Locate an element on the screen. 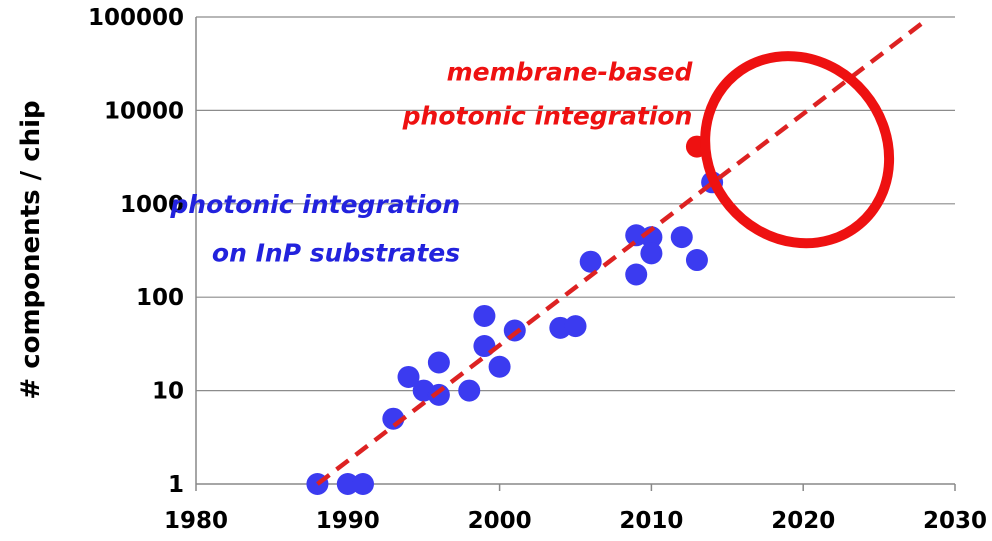 The image size is (992, 541). x-tick-label: 2020 is located at coordinates (803, 521).